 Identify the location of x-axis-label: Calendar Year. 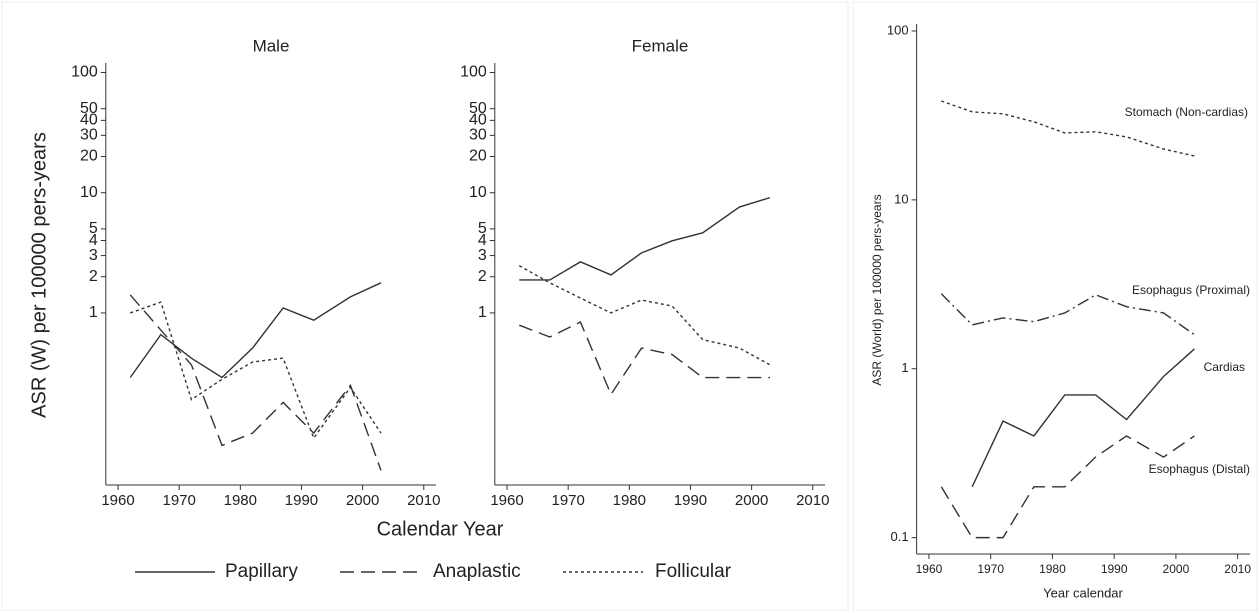
(440, 529).